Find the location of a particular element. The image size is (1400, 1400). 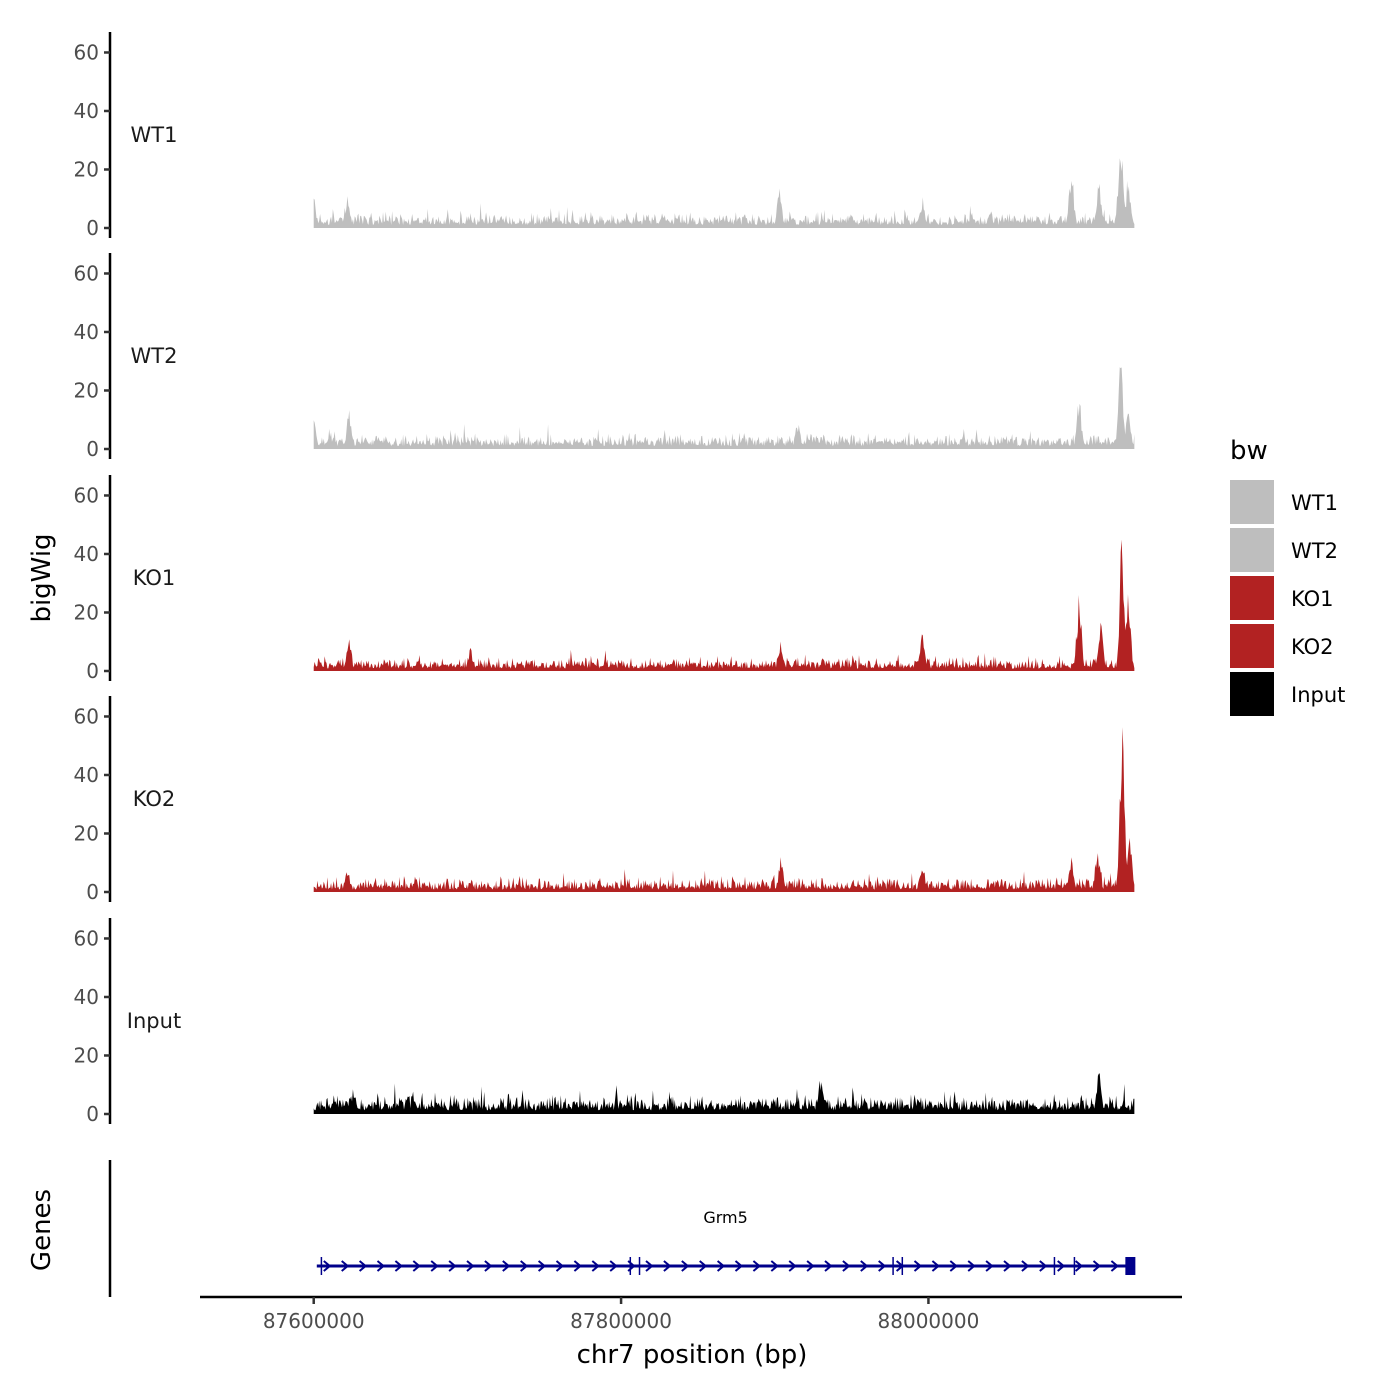

legend-swatch-wt2 is located at coordinates (1252, 550).